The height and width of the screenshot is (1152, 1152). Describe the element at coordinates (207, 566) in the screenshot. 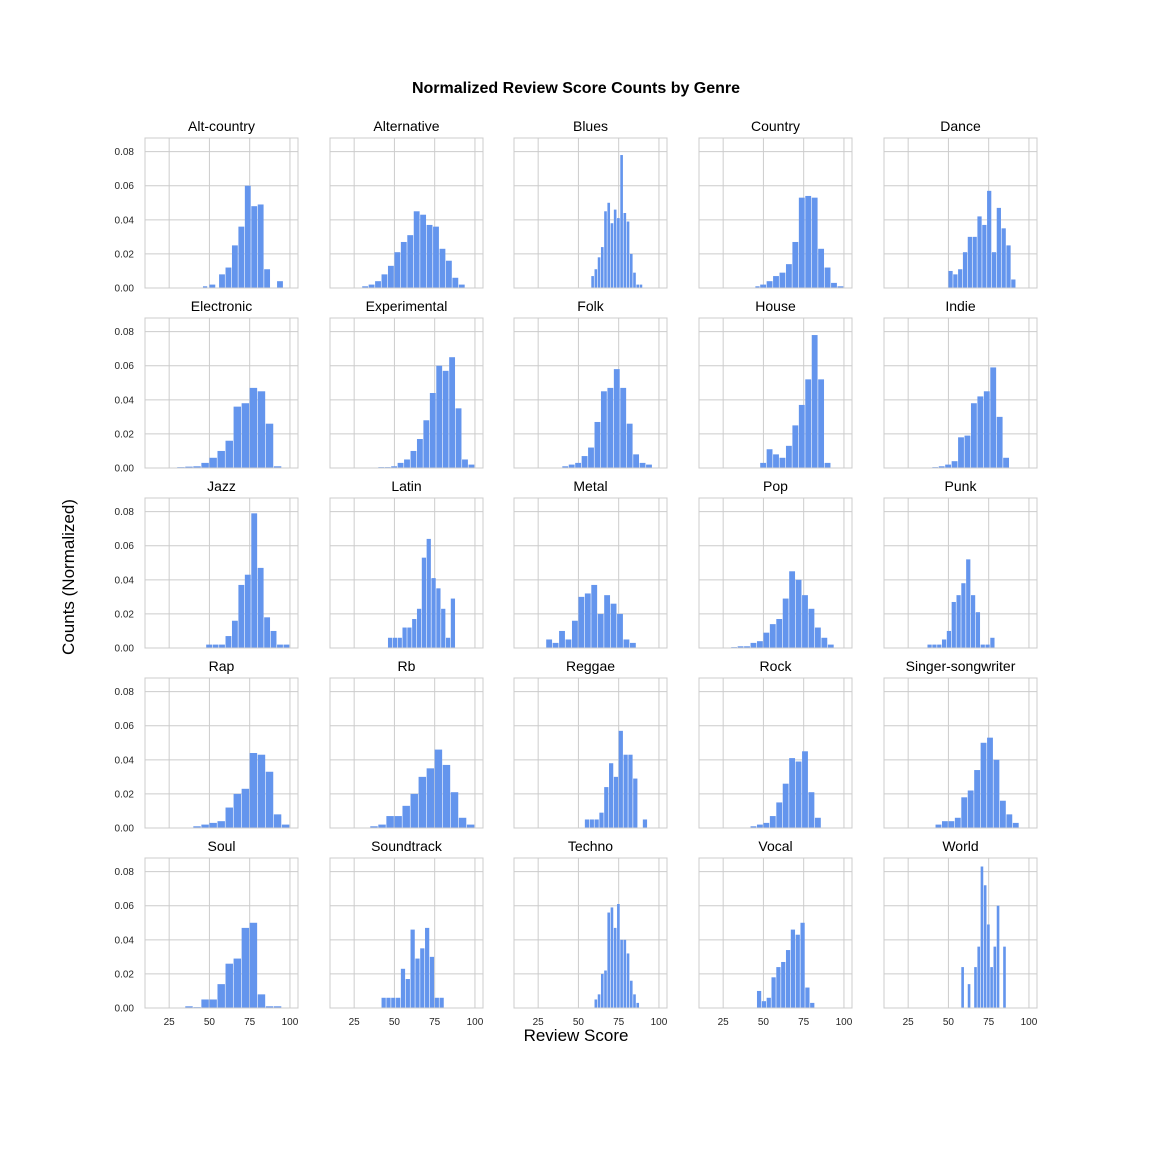

I see `histogram-panel: Jazz 0.00 0.02 0.04 0.06 0.08` at that location.